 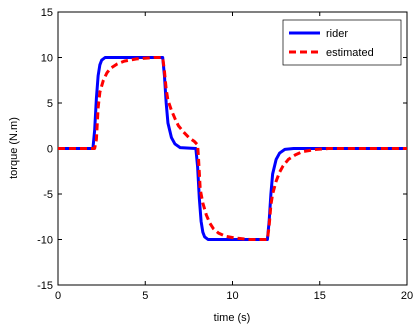 I want to click on y-axis-label: torque (N.m), so click(x=14, y=148).